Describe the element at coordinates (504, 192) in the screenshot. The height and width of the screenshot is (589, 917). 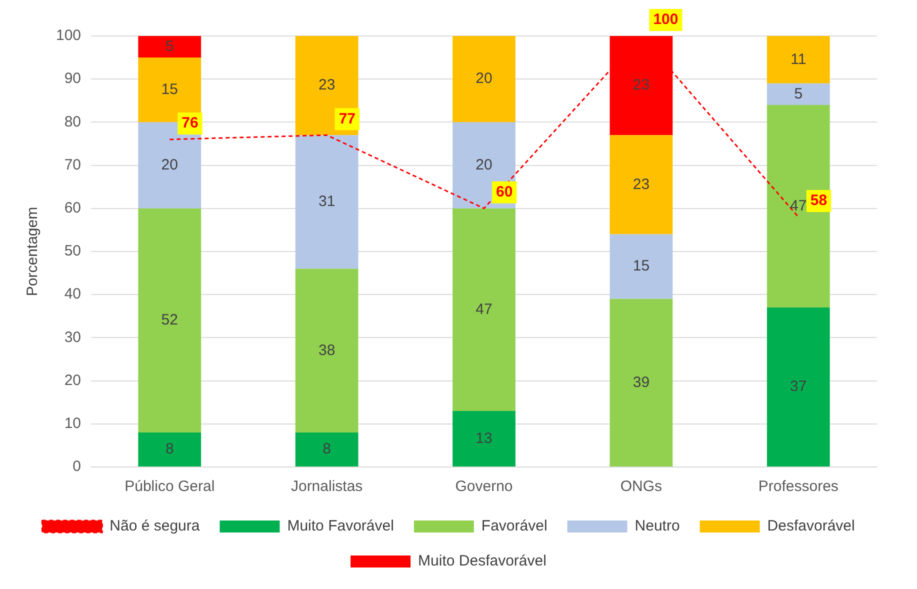
I see `data-label: 60` at that location.